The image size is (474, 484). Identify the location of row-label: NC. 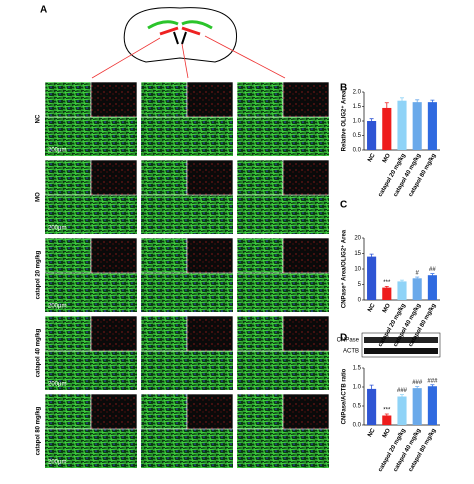
(39, 118).